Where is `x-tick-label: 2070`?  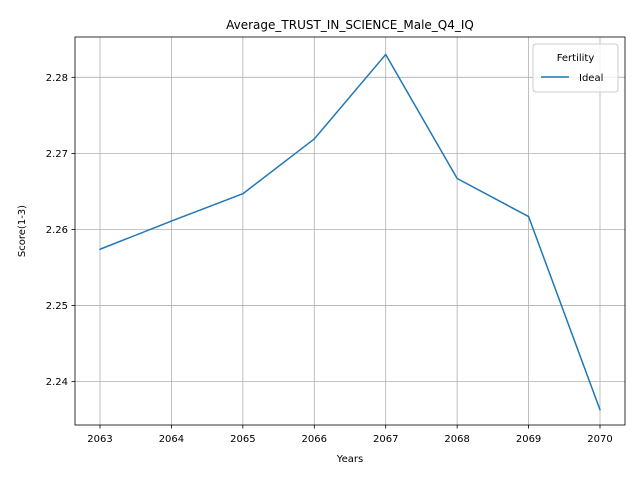
x-tick-label: 2070 is located at coordinates (599, 439).